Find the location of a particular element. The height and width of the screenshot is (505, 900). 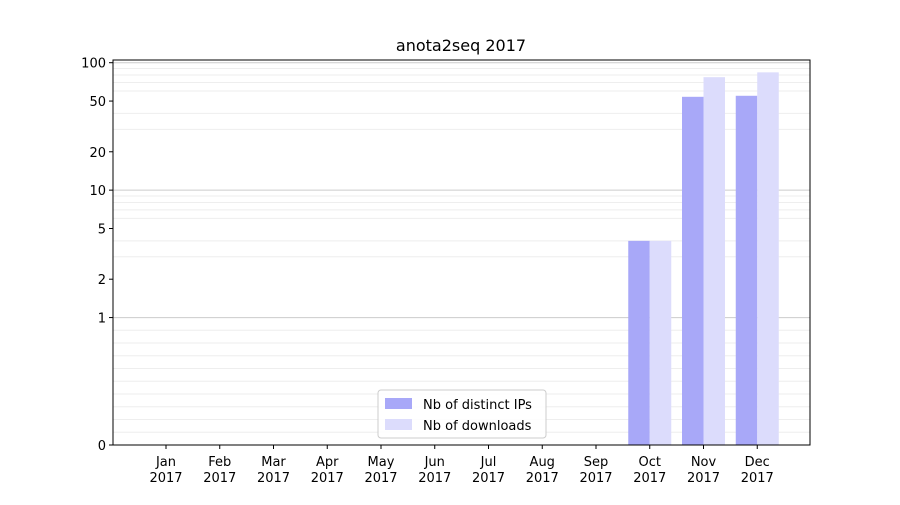

legend-swatch-distinct-ips is located at coordinates (398, 403).